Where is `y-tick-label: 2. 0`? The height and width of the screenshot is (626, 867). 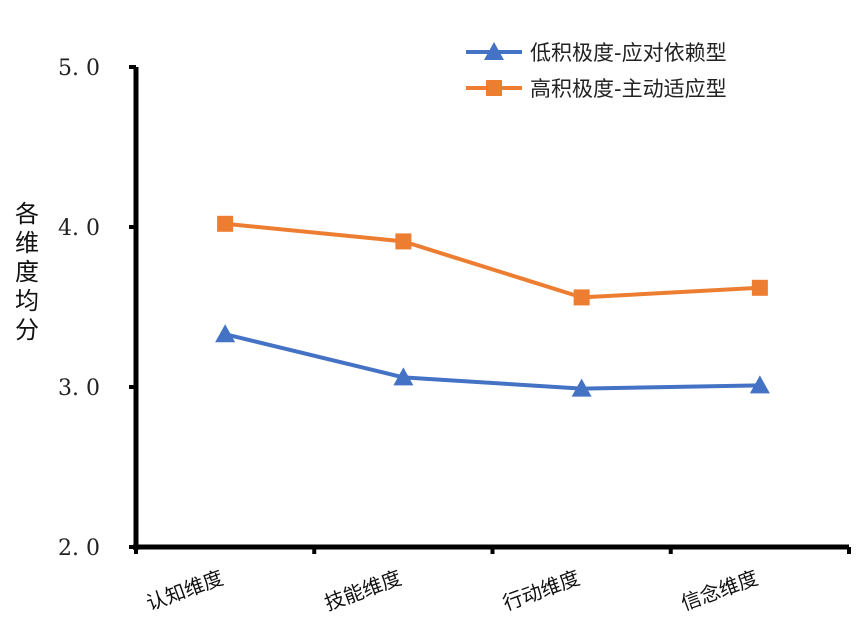
y-tick-label: 2. 0 is located at coordinates (79, 548).